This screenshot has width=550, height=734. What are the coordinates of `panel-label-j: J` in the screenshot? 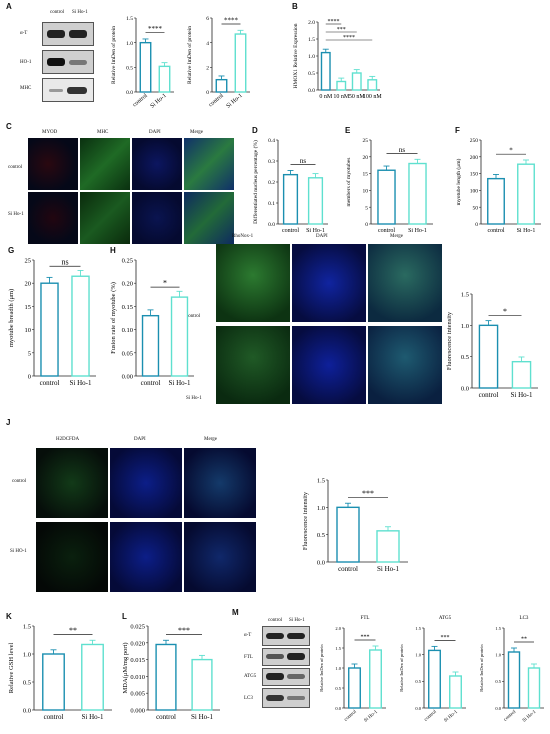 It's located at (8, 422).